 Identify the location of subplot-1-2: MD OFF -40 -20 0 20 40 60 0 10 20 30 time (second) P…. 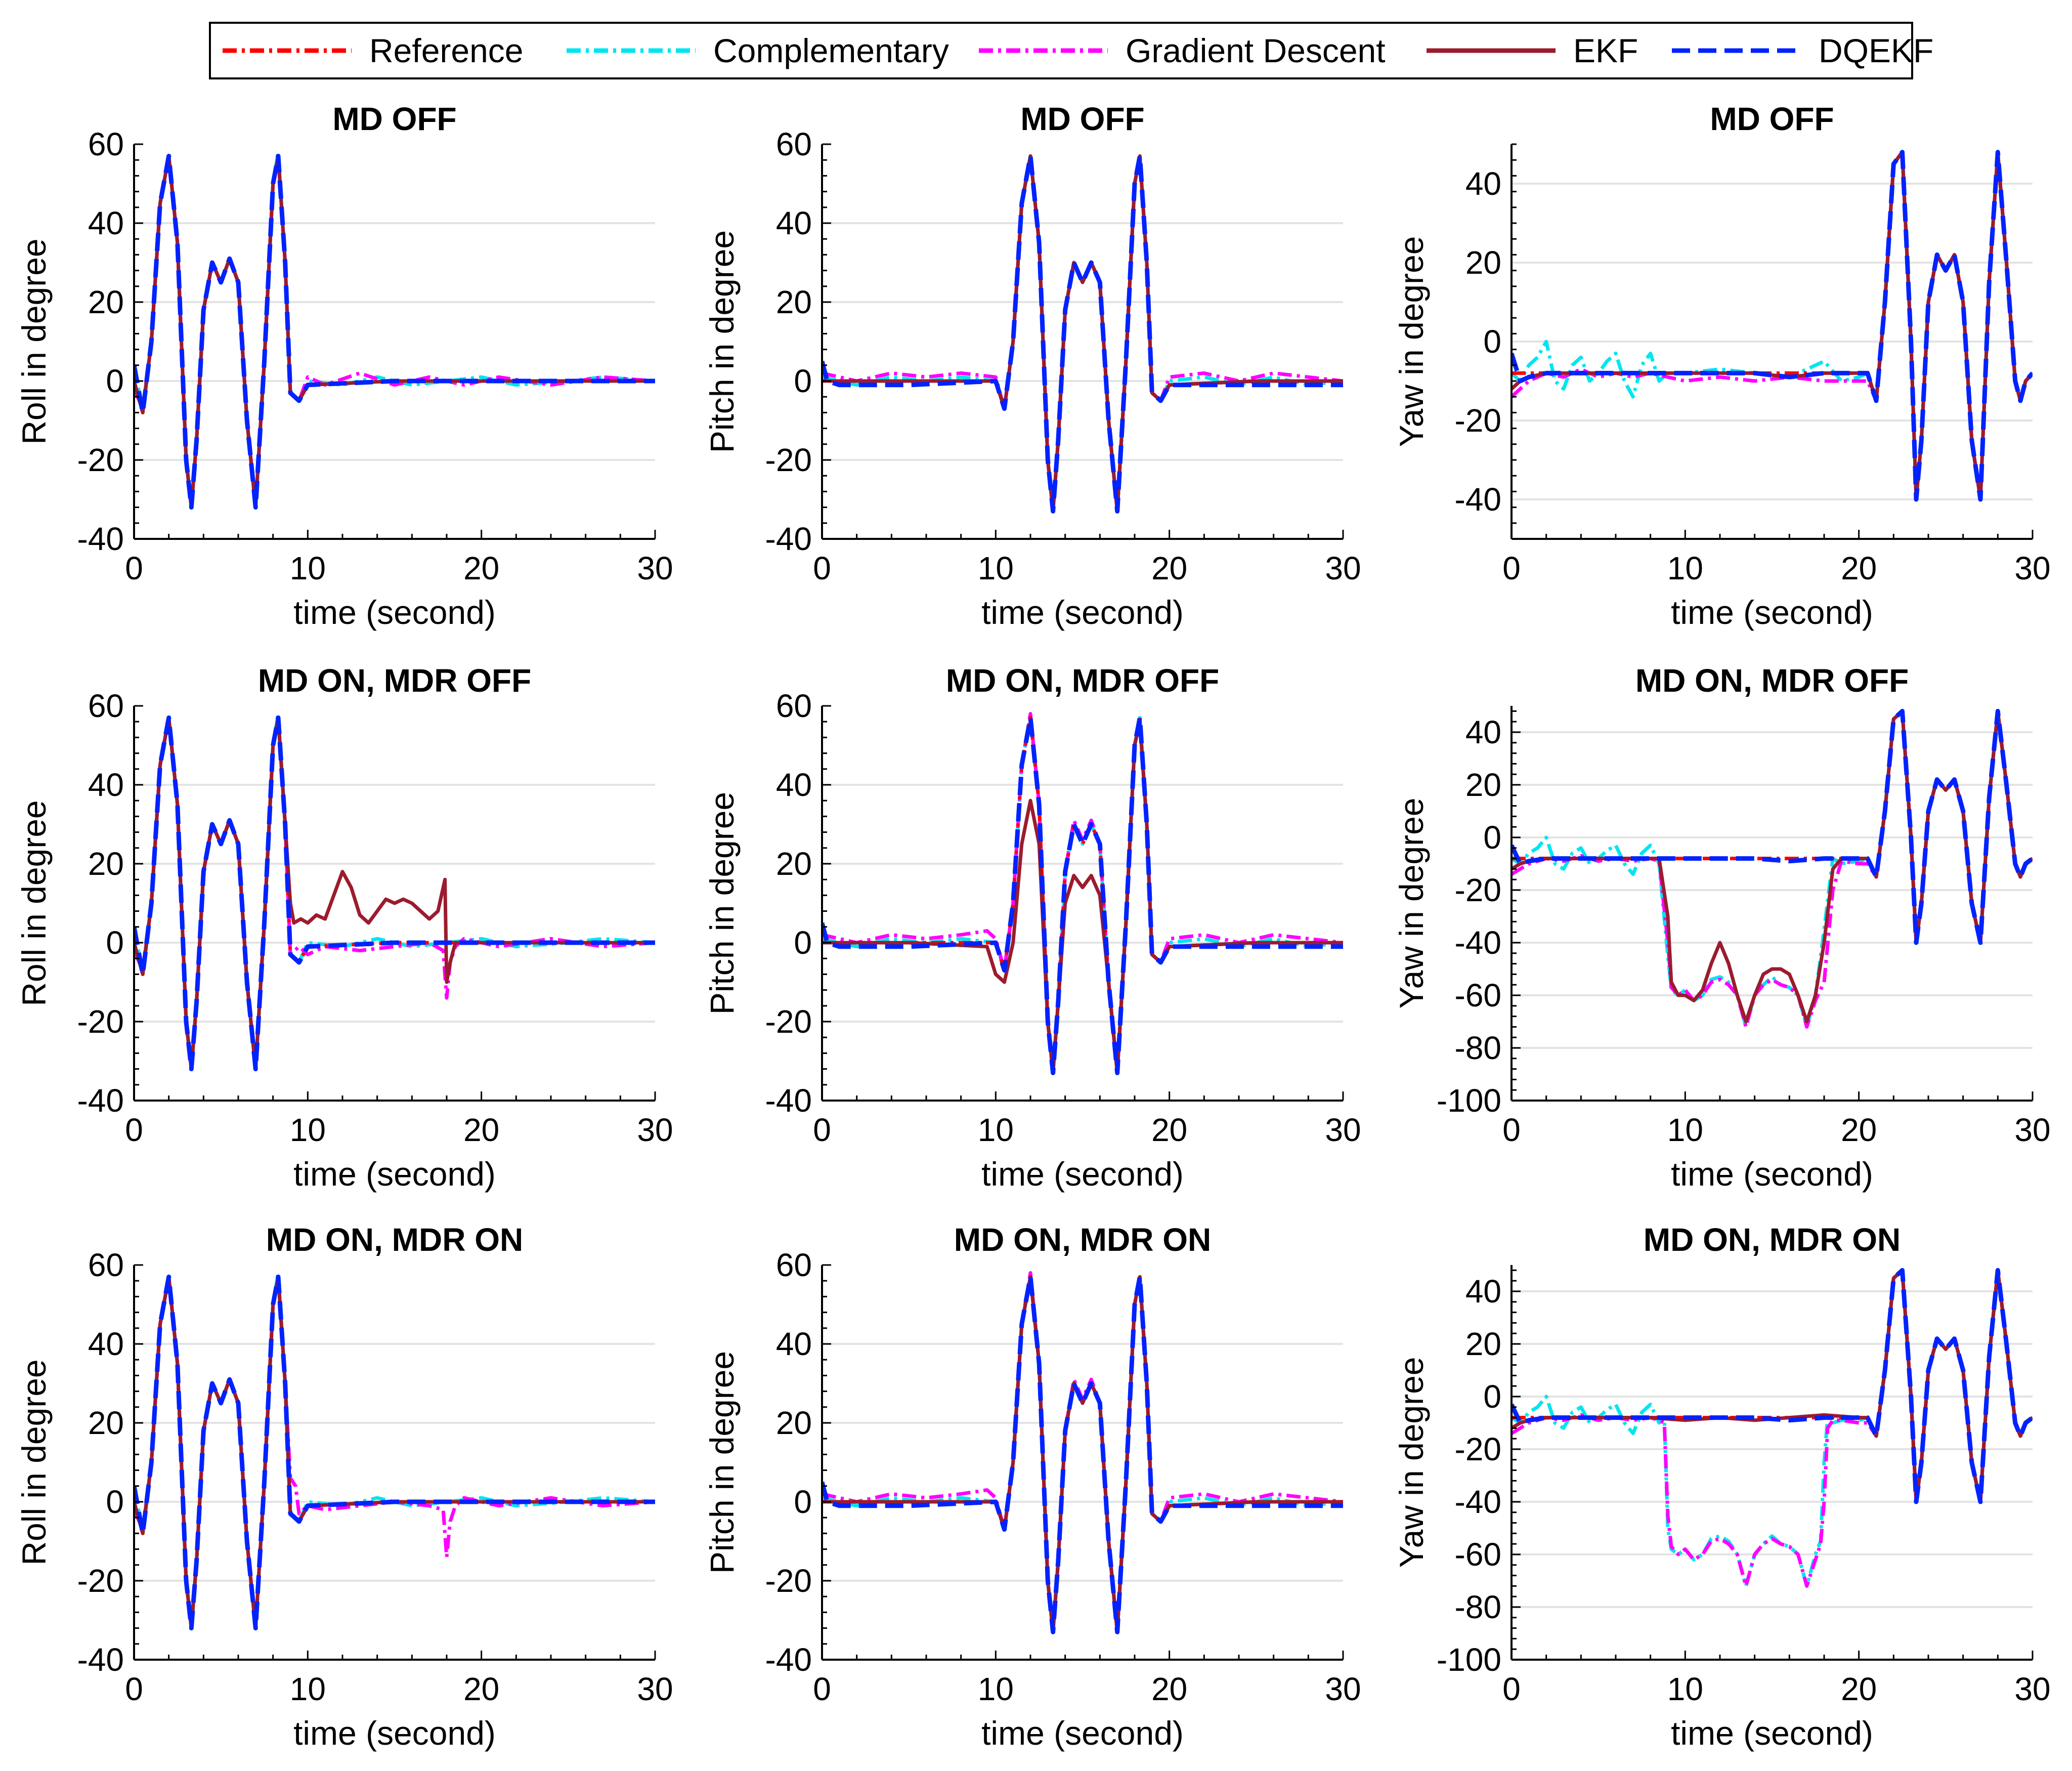
(1032, 366).